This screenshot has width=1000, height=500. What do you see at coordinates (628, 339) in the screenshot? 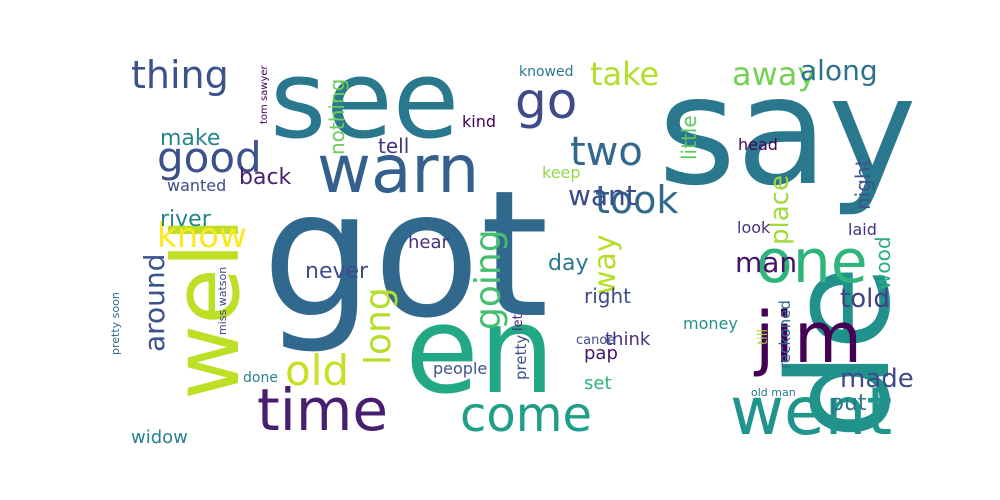
I see `cloud-word: think` at bounding box center [628, 339].